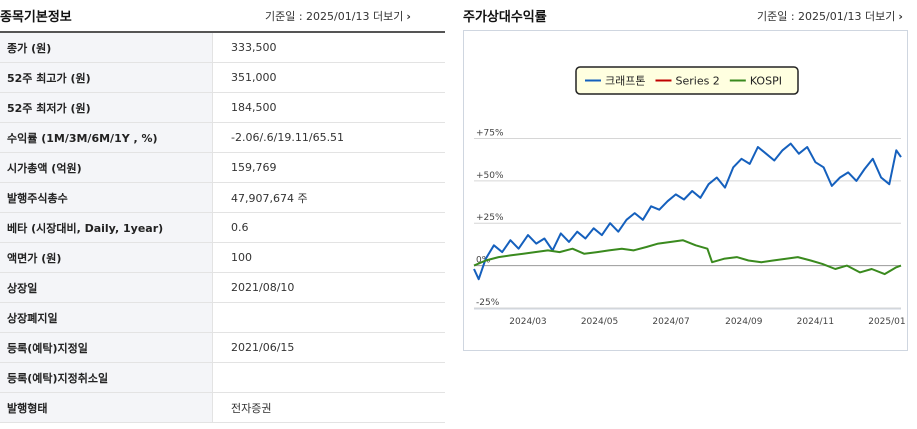 This screenshot has width=917, height=429. I want to click on info-label: 52주 최저가 (원), so click(106, 107).